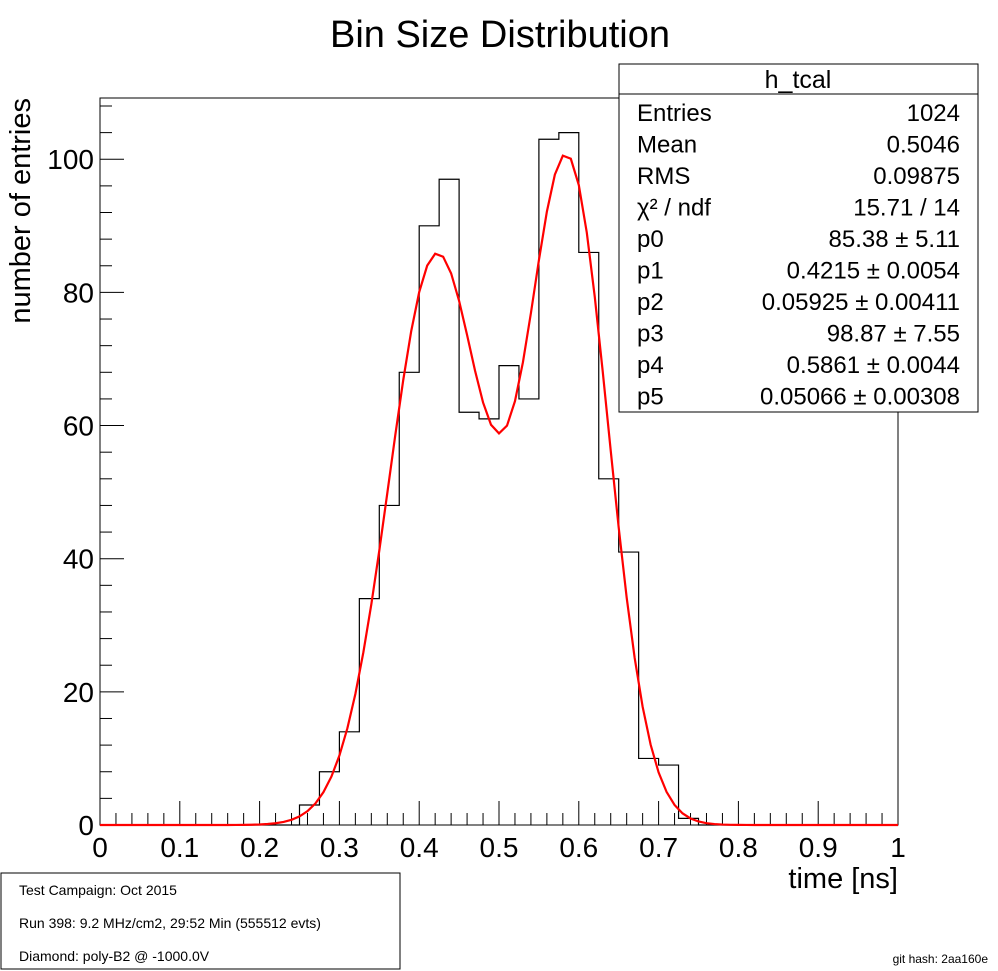 This screenshot has width=998, height=971. Describe the element at coordinates (873, 271) in the screenshot. I see `stats-value: 0.4215 ± 0.0054` at that location.